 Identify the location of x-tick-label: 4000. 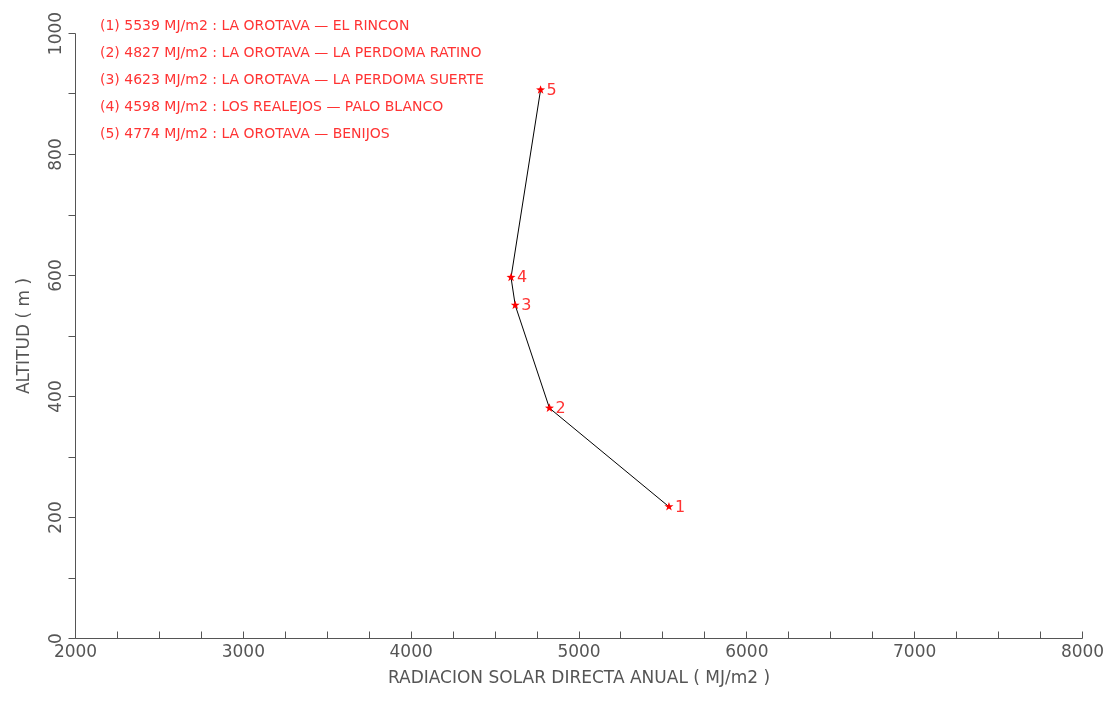
(411, 650).